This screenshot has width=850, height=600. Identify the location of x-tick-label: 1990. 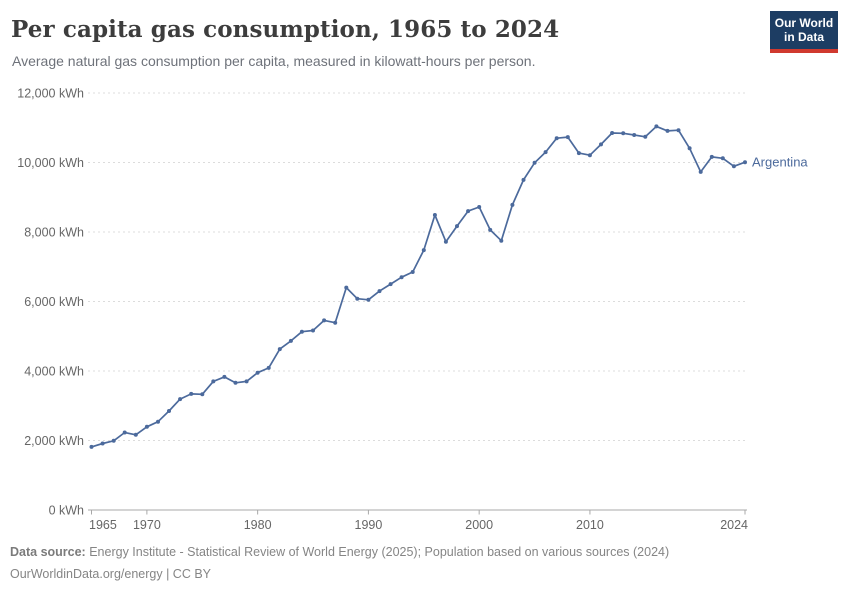
(369, 525).